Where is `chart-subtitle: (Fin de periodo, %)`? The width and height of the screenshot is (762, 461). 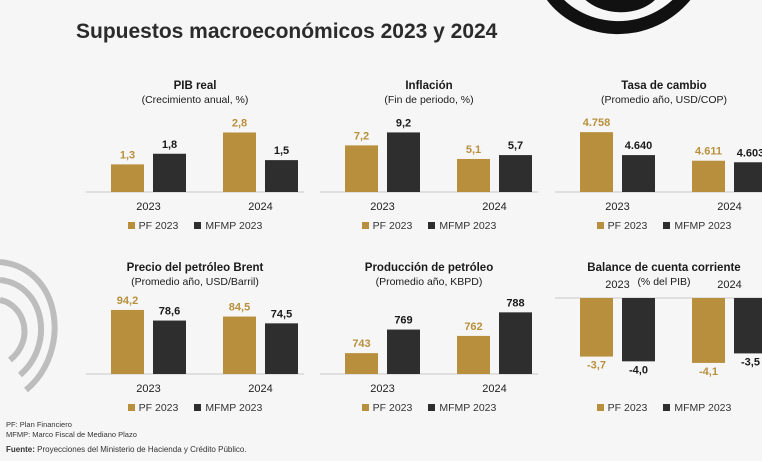
chart-subtitle: (Fin de periodo, %) is located at coordinates (429, 100).